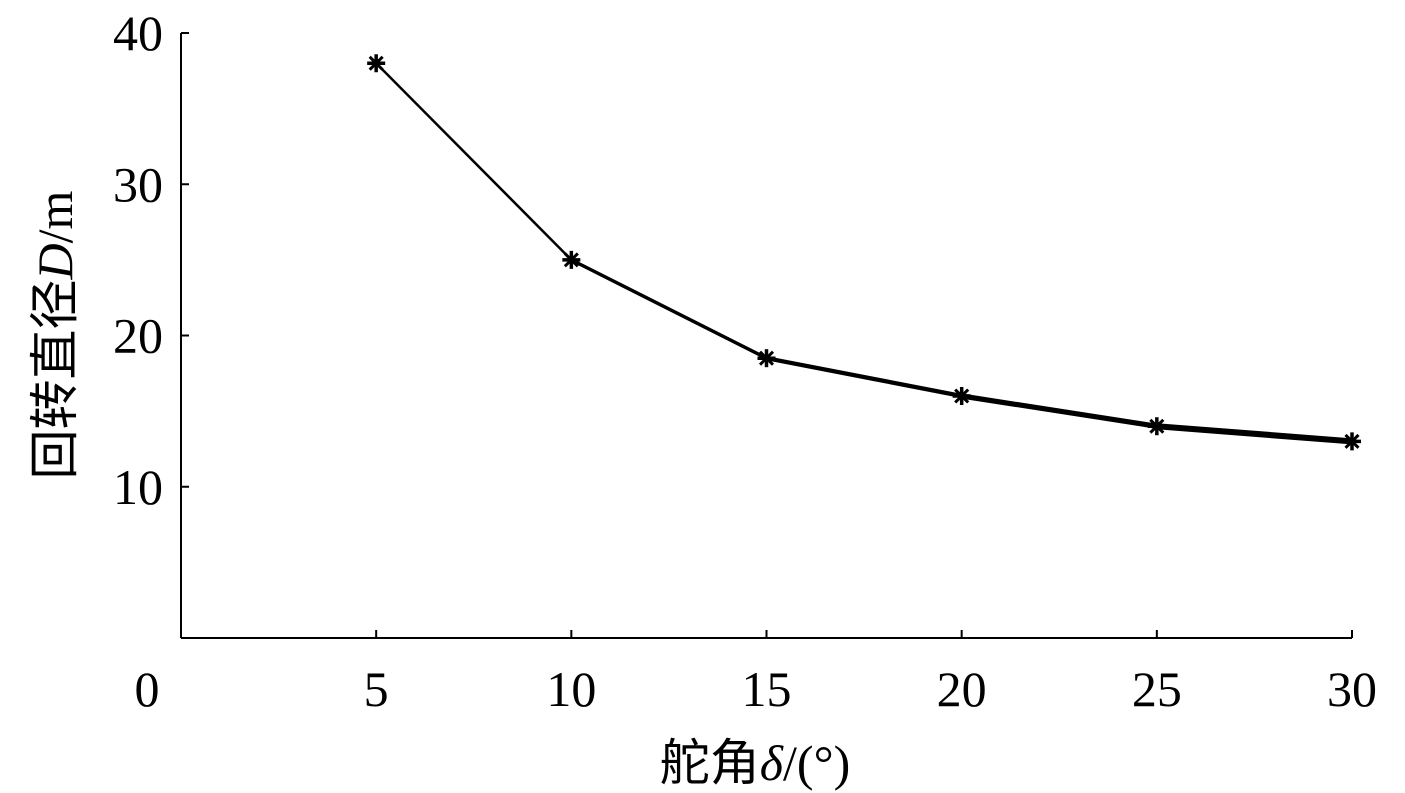 This screenshot has height=793, width=1405. I want to click on x-tick-label: 15, so click(767, 689).